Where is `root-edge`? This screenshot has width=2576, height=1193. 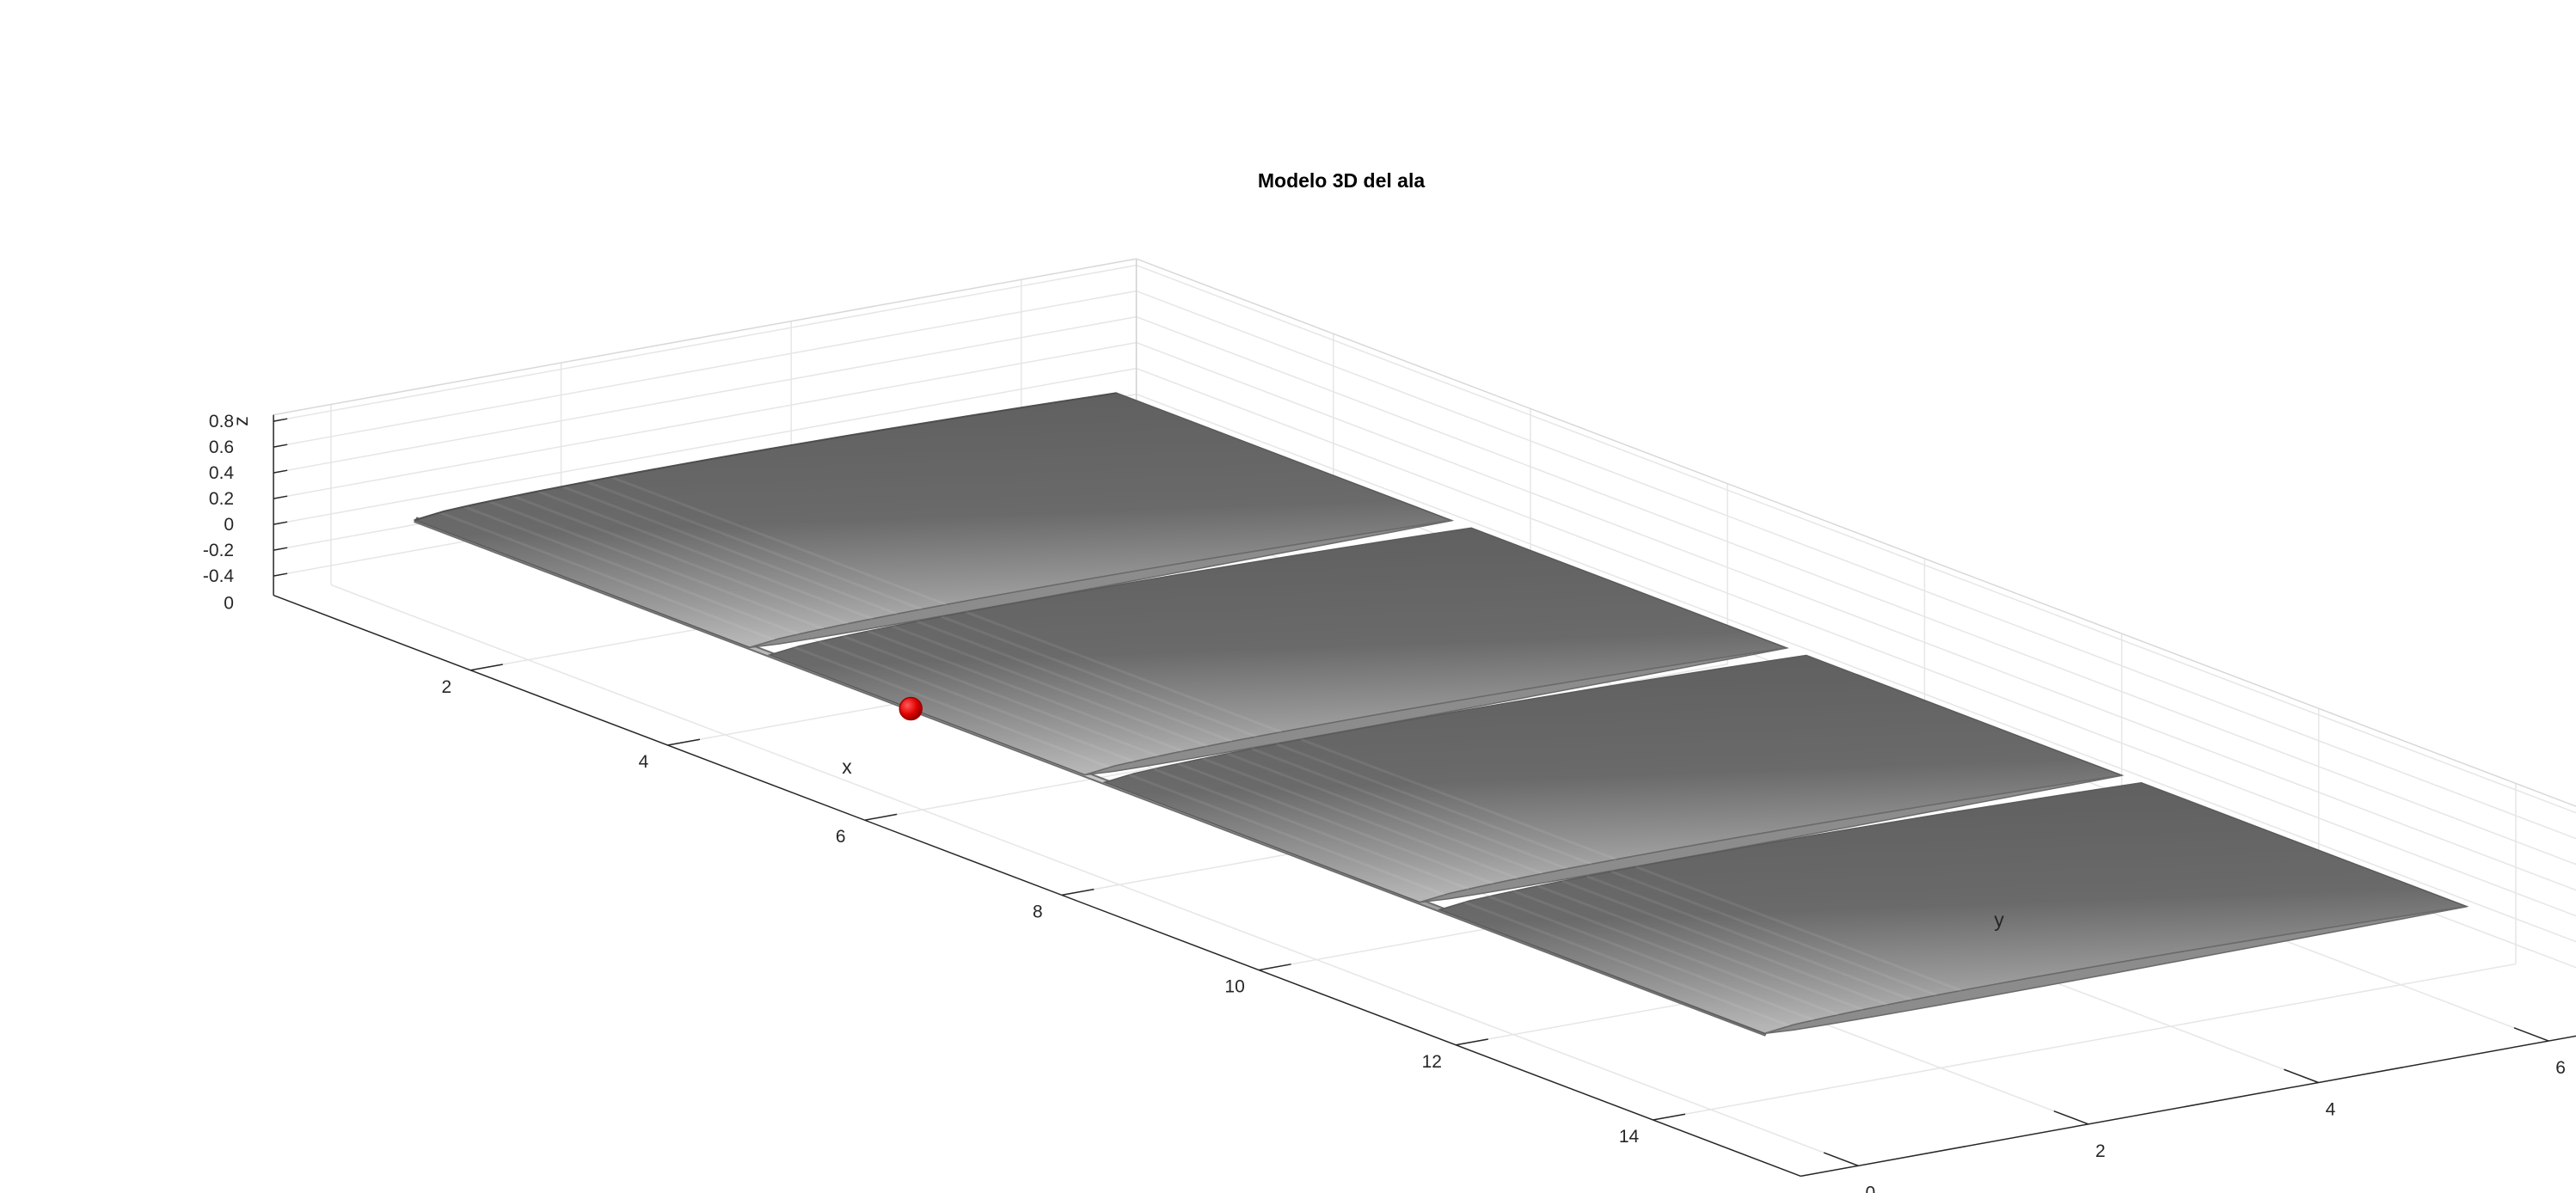
root-edge is located at coordinates (766, 457).